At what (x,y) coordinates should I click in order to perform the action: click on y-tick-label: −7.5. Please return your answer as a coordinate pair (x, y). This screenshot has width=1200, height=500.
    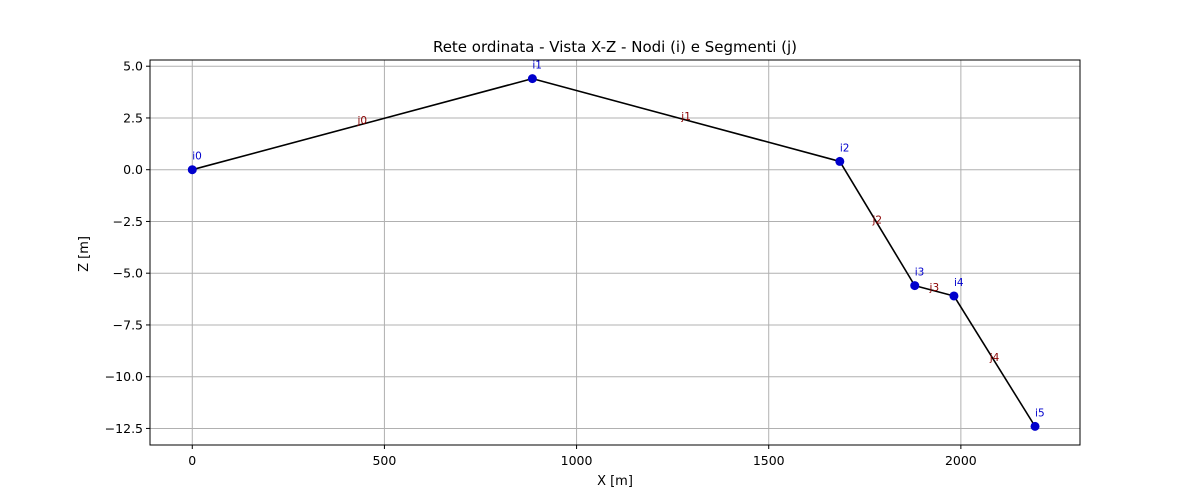
    Looking at the image, I should click on (128, 324).